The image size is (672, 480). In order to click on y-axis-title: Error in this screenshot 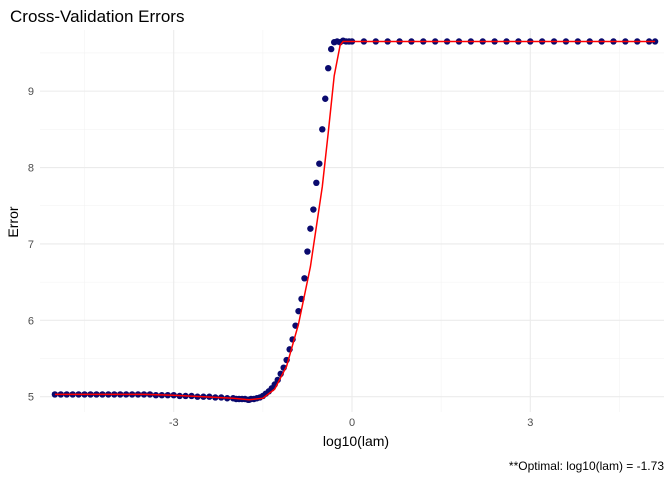, I will do `click(13, 221)`.